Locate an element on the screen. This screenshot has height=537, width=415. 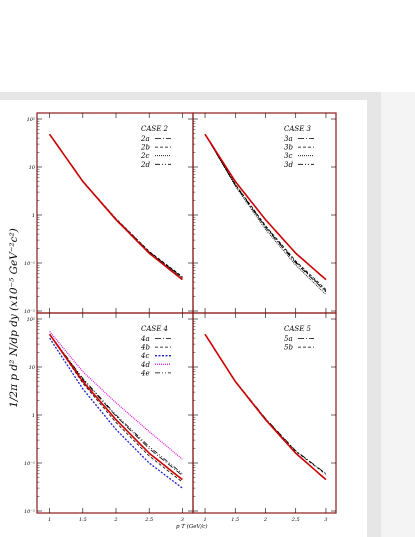
legend-label-2d: 2d is located at coordinates (145, 165).